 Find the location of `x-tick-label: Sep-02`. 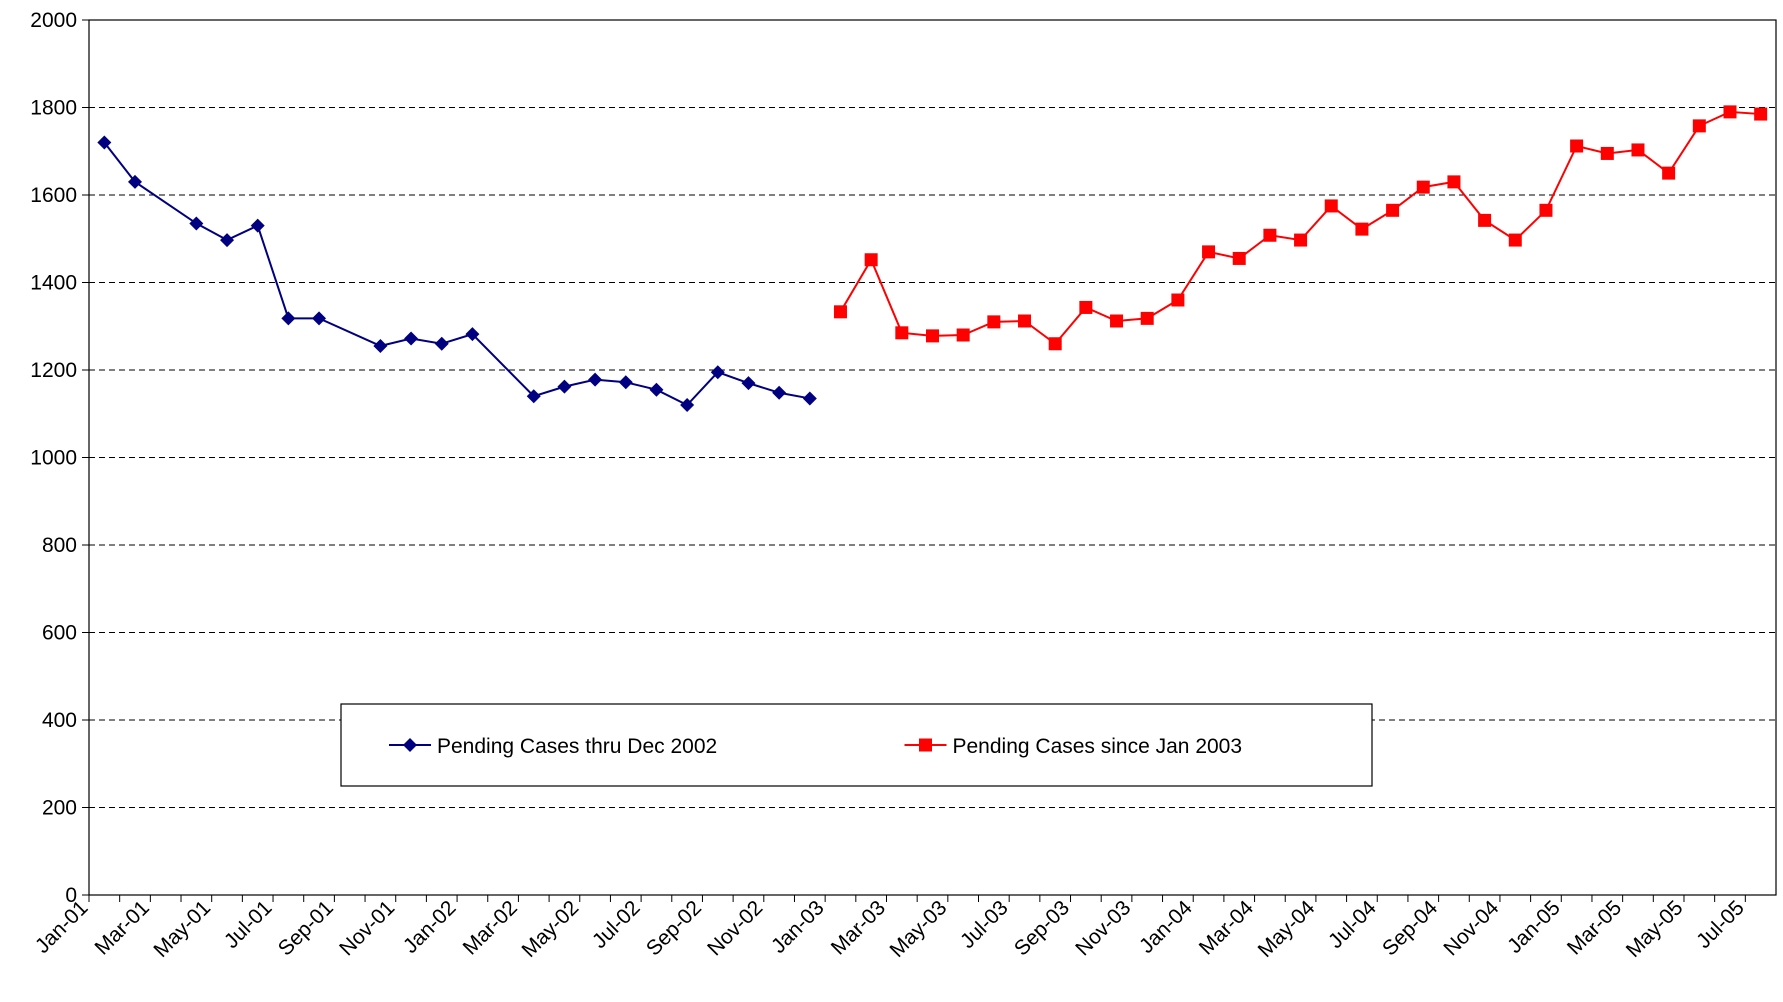

x-tick-label: Sep-02 is located at coordinates (674, 928).